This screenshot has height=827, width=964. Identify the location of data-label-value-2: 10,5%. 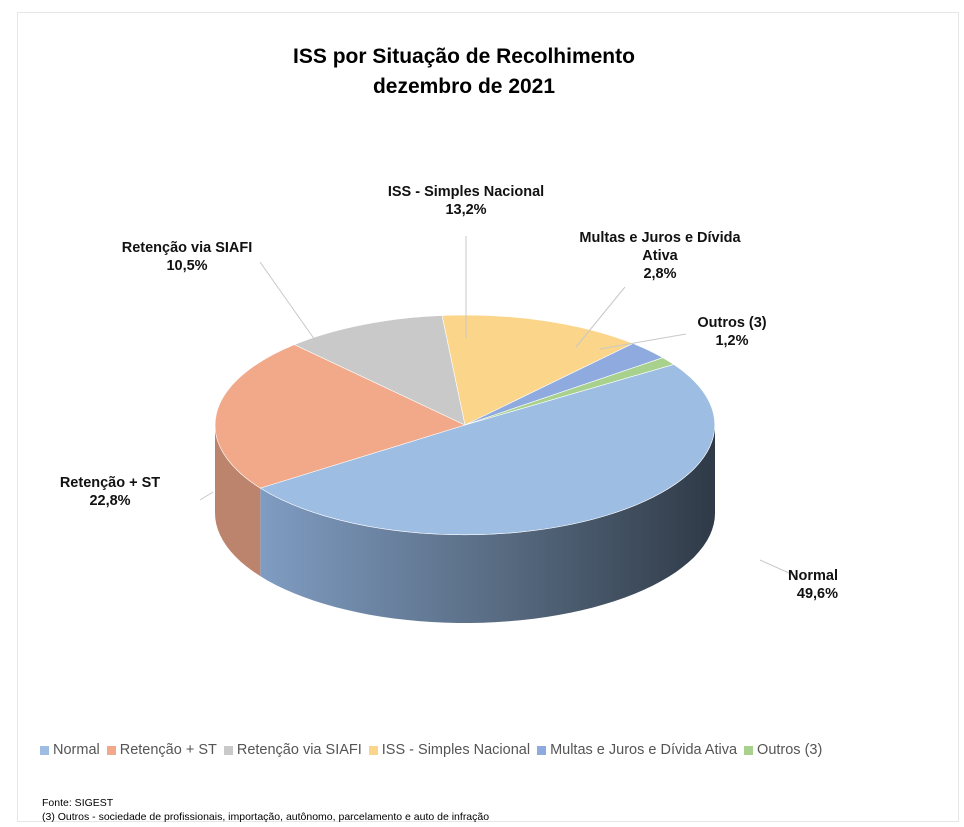
(186, 266).